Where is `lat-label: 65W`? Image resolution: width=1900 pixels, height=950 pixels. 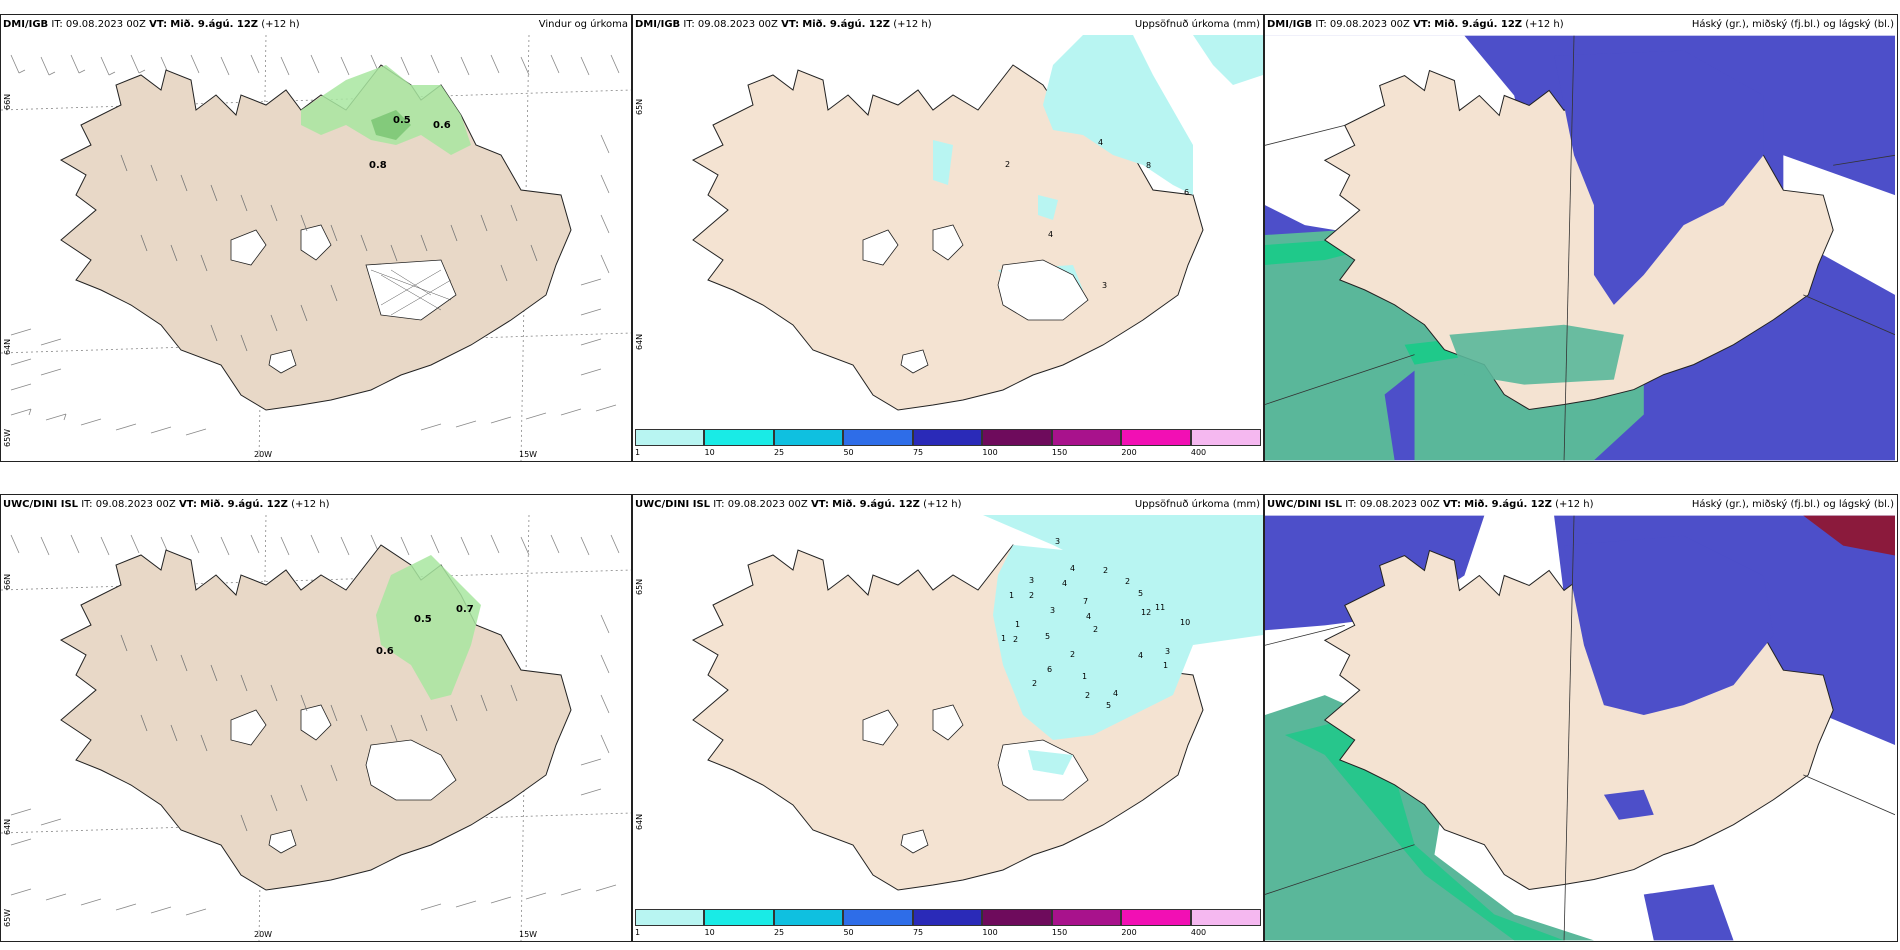
lat-label: 65W is located at coordinates (7, 437).